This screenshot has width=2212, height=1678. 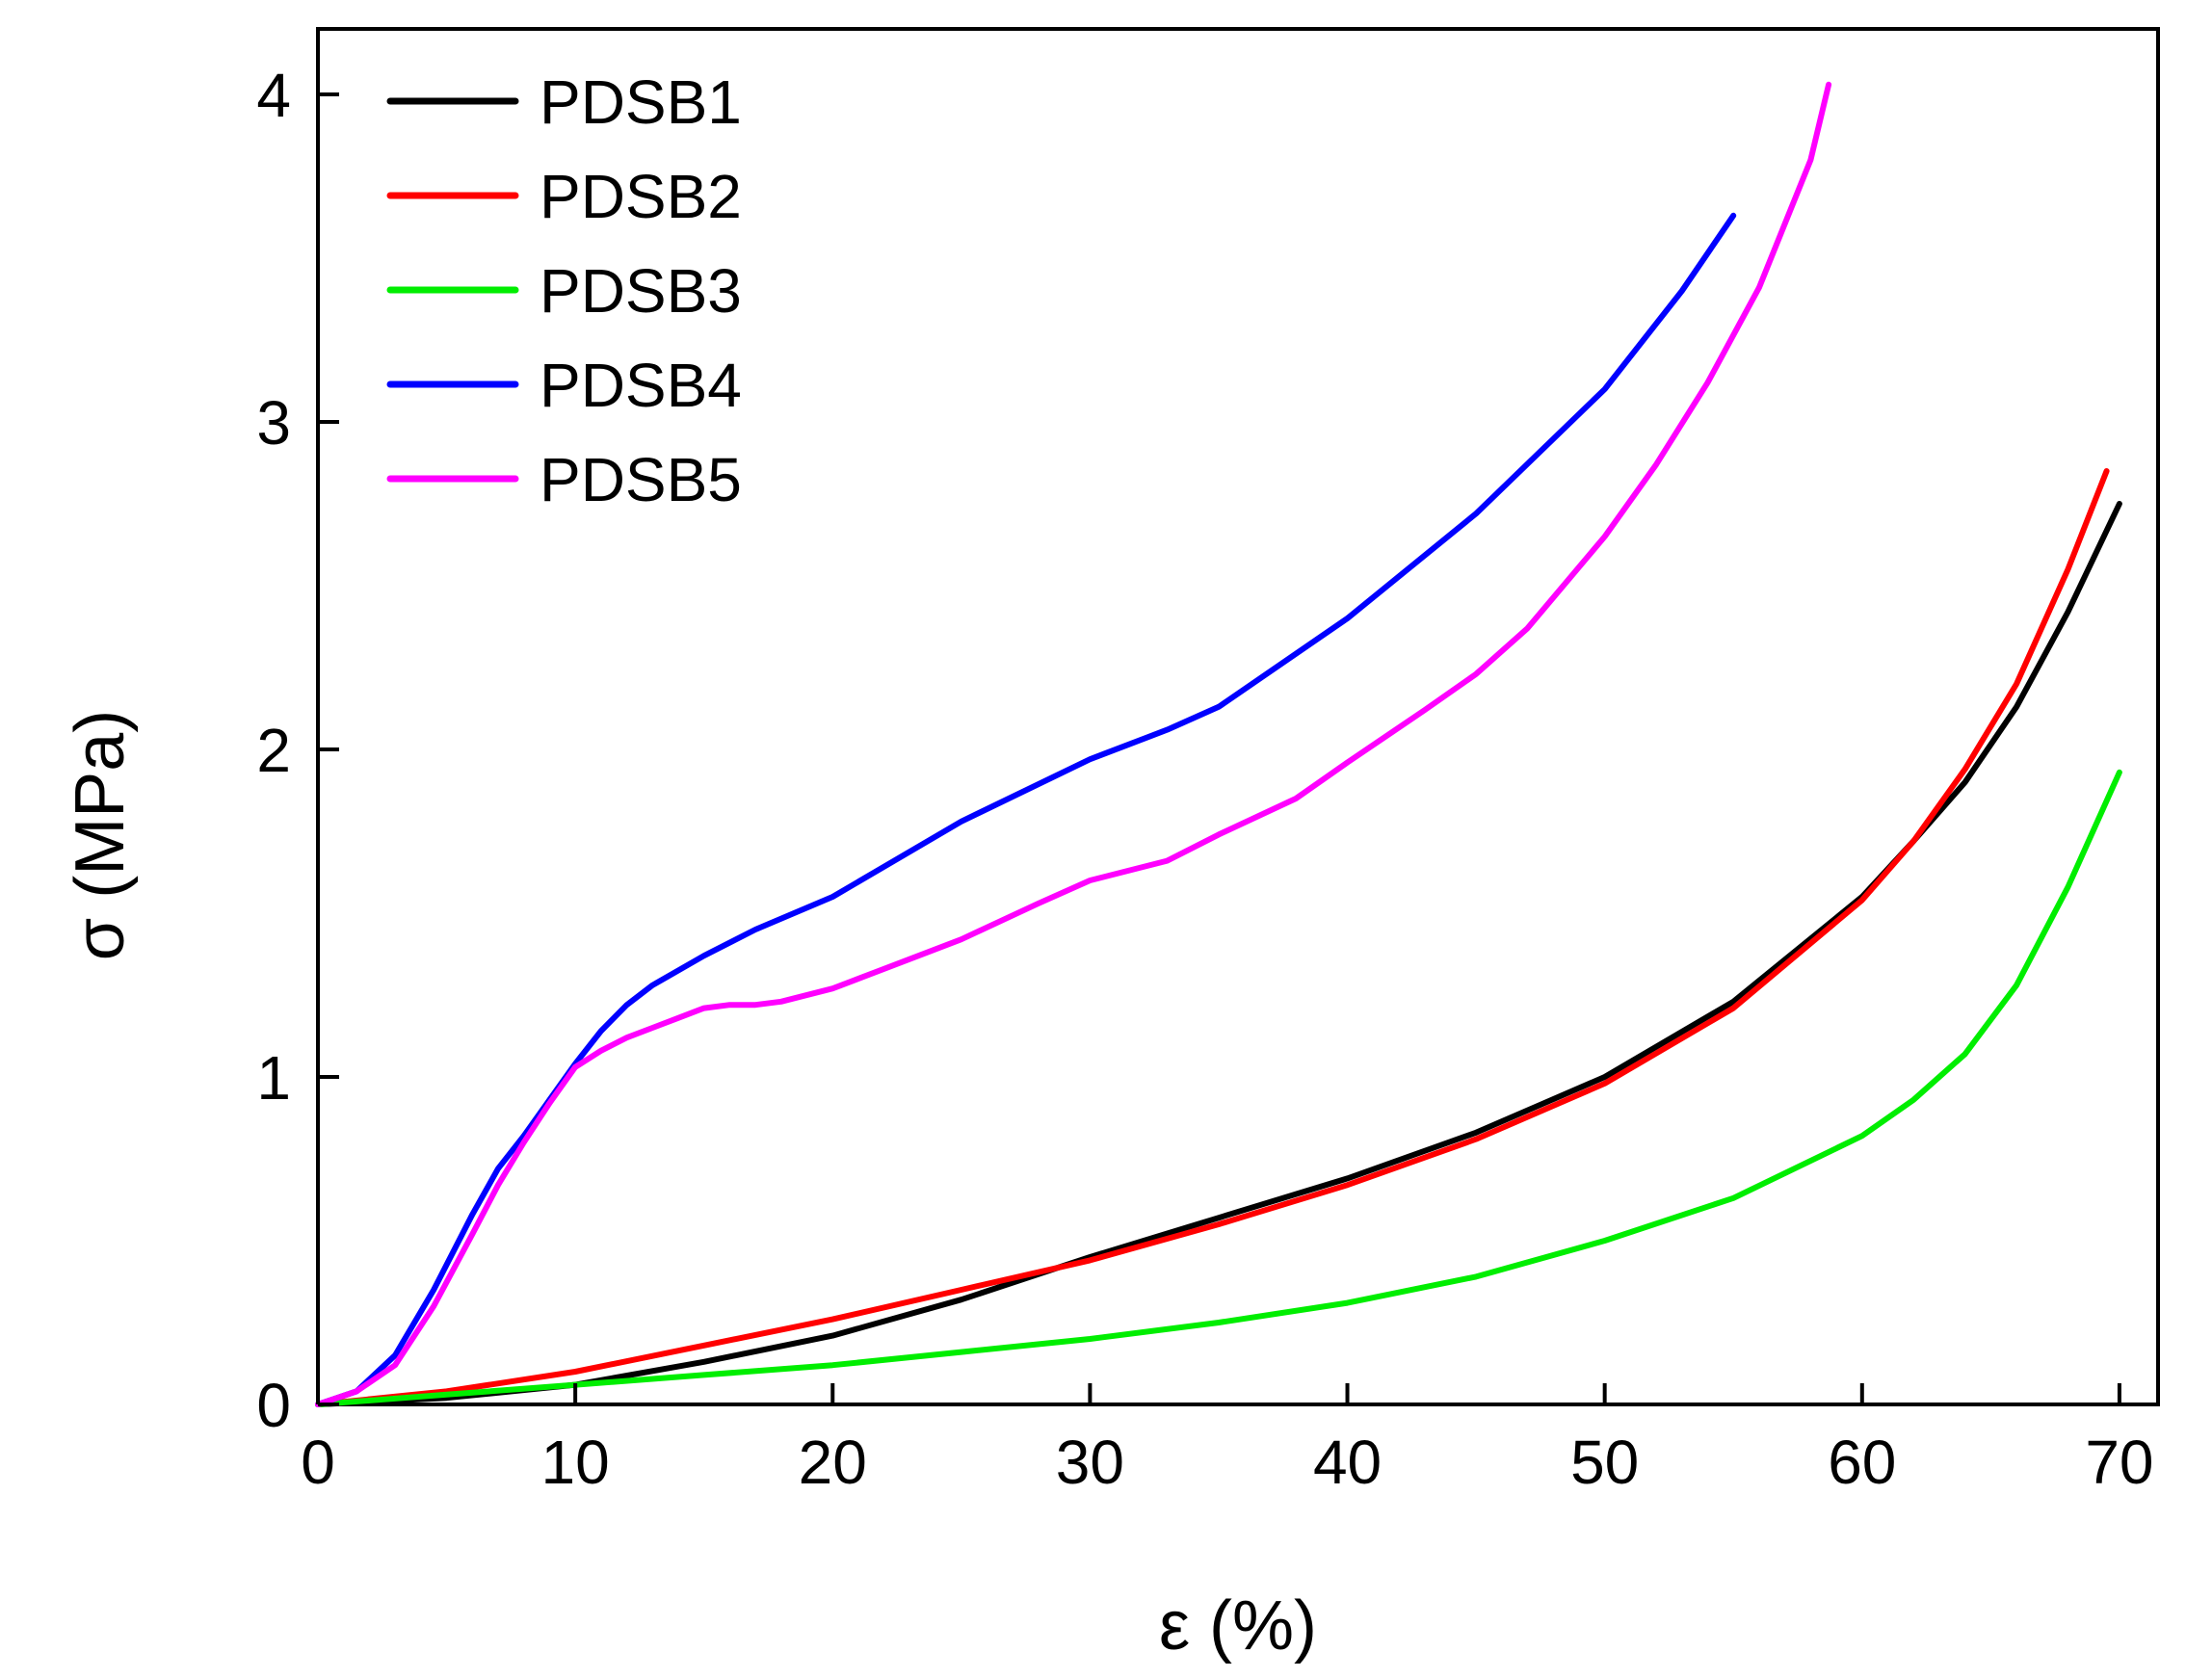 I want to click on y-tick-label-2: 2, so click(x=273, y=751).